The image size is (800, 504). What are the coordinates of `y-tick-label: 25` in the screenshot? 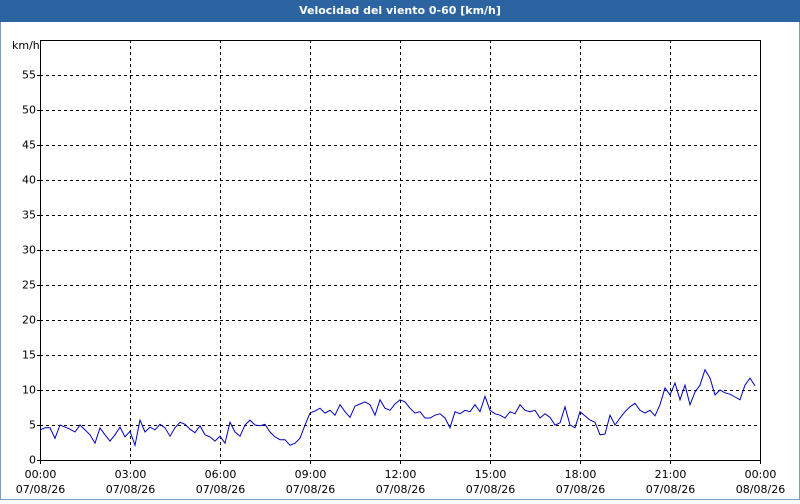 It's located at (29, 285).